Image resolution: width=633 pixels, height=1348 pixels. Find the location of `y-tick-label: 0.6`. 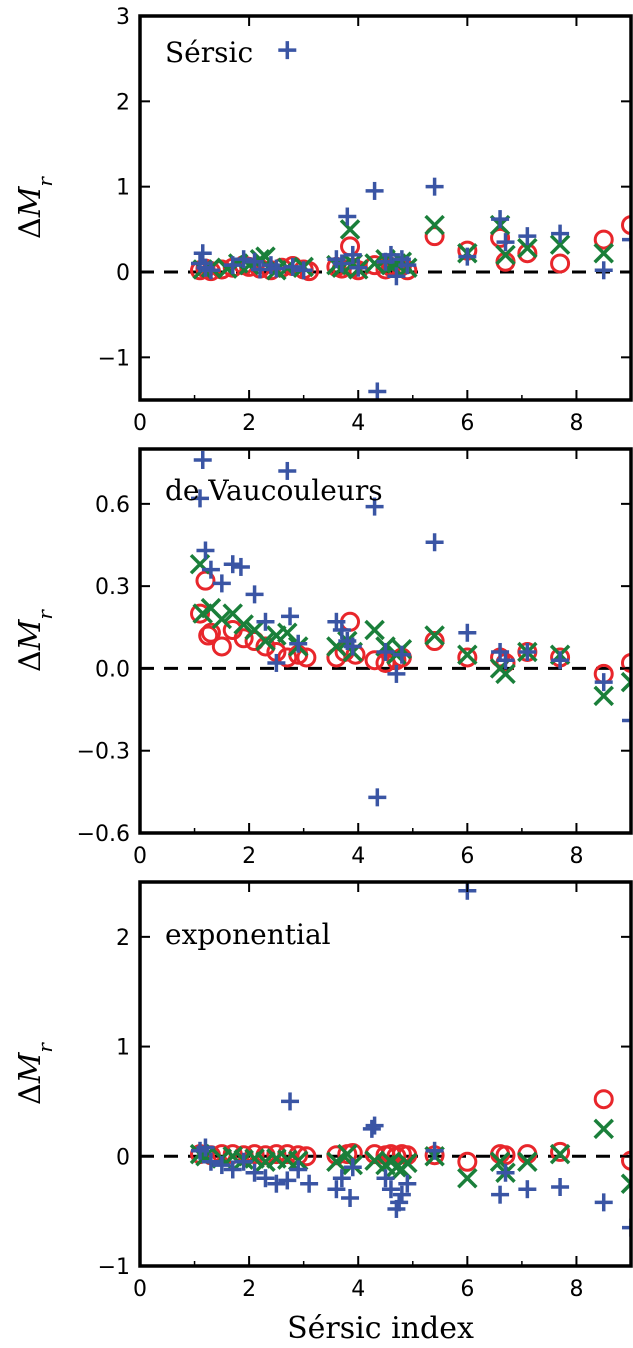

y-tick-label: 0.6 is located at coordinates (112, 505).